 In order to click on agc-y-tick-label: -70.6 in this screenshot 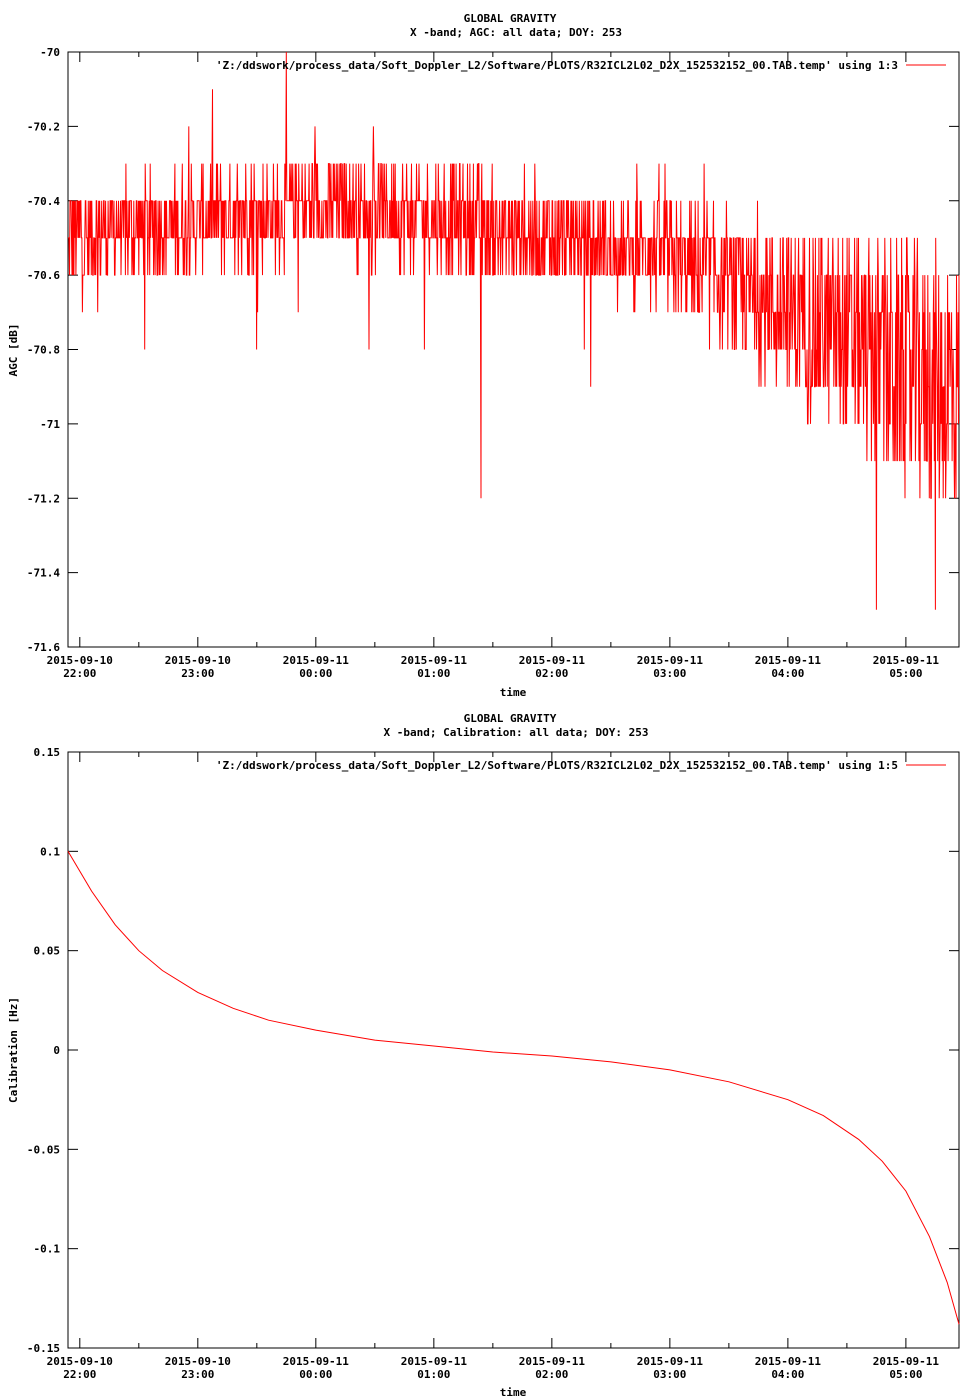, I will do `click(43, 275)`.